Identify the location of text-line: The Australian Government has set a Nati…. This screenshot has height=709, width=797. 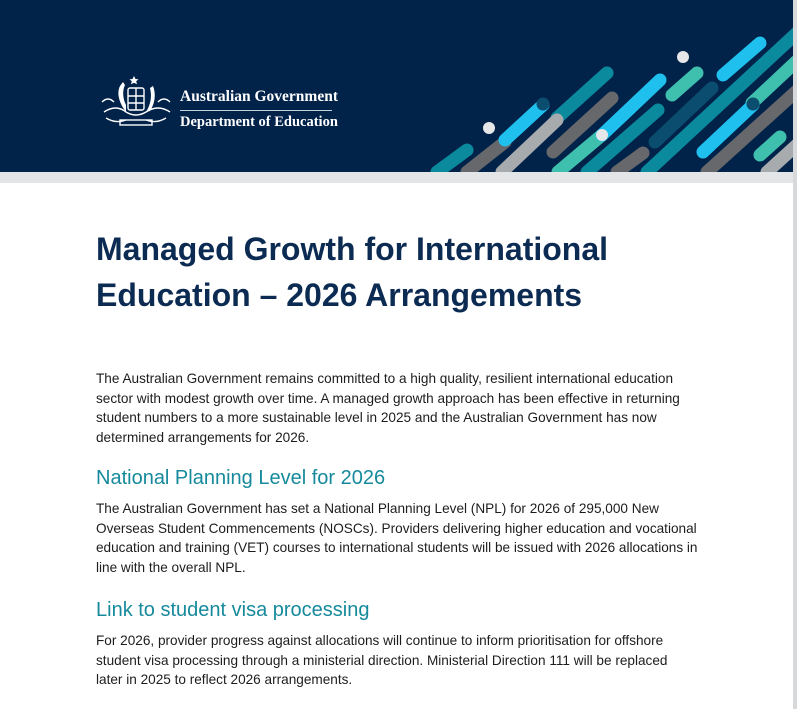
(377, 508).